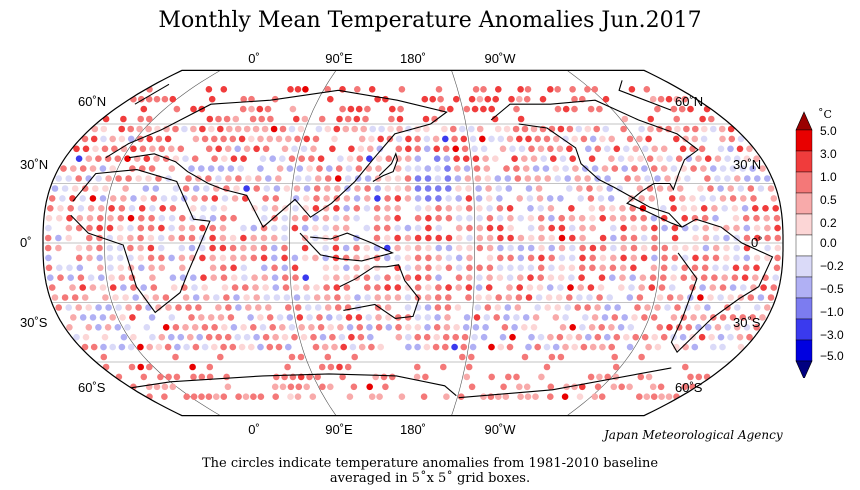  What do you see at coordinates (379, 291) in the screenshot?
I see `coastline` at bounding box center [379, 291].